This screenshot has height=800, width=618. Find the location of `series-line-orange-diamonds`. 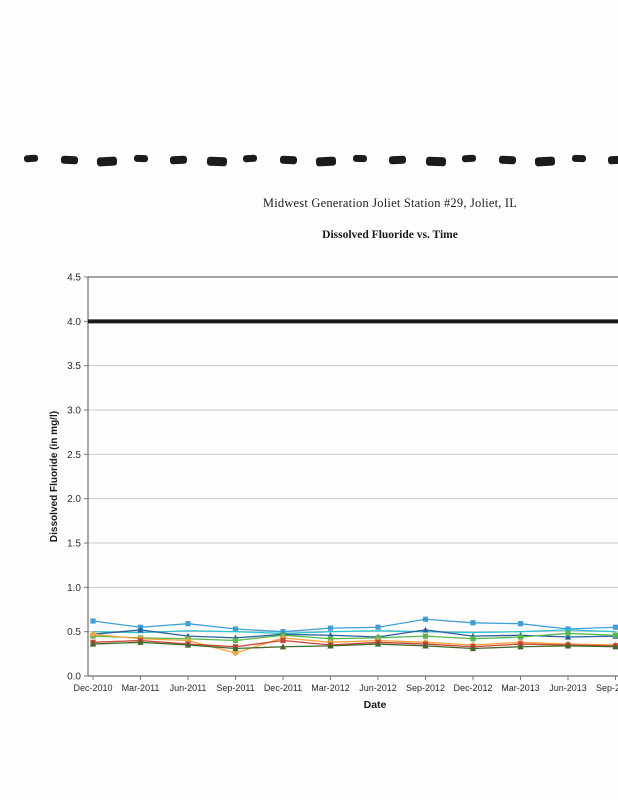

series-line-orange-diamonds is located at coordinates (354, 643).